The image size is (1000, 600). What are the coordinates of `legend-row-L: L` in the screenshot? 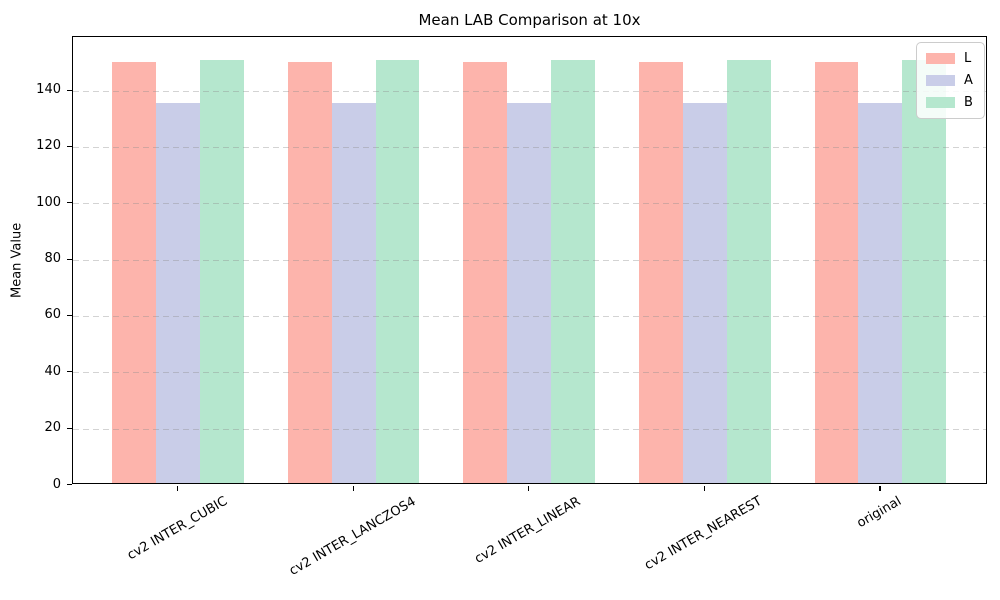 It's located at (949, 58).